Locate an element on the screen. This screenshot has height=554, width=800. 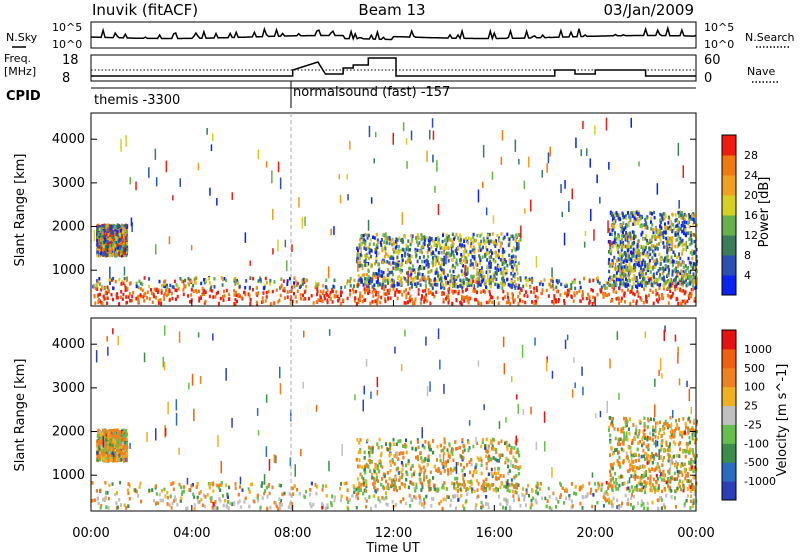
colorbar-tick-6: 4 is located at coordinates (747, 275).